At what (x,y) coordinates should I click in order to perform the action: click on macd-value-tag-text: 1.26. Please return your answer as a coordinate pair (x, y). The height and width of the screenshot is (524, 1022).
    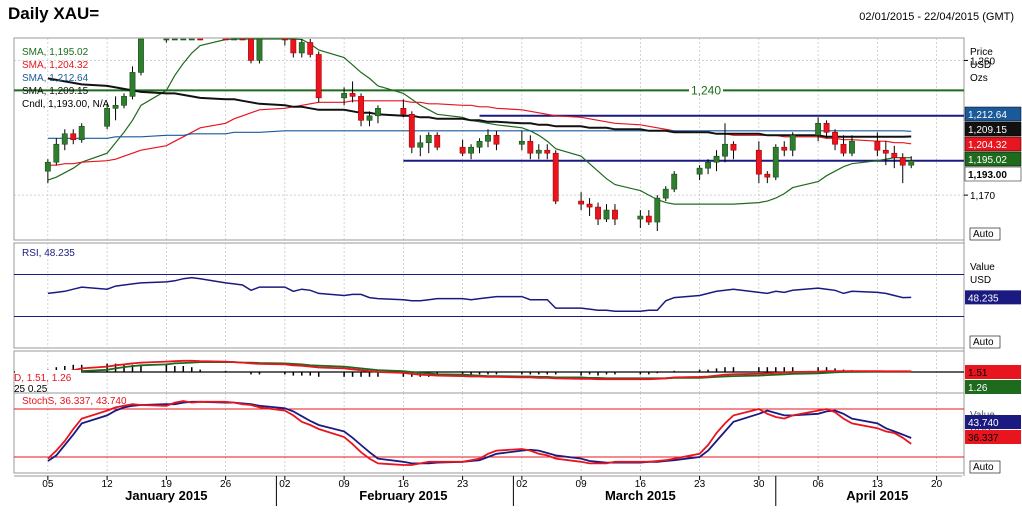
    Looking at the image, I should click on (978, 388).